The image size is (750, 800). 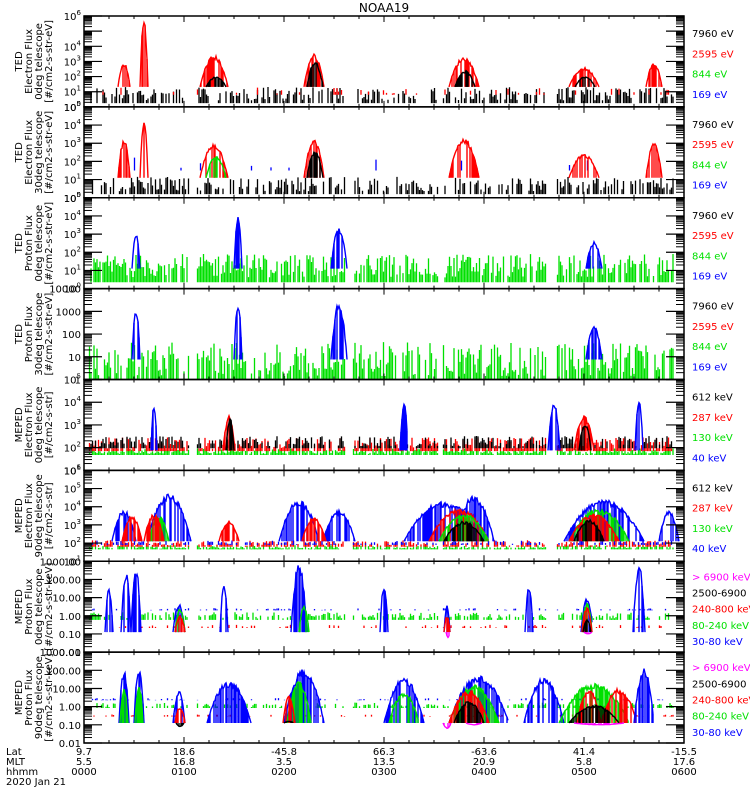 I want to click on y-tick-label: 10⁰, so click(x=72, y=198).